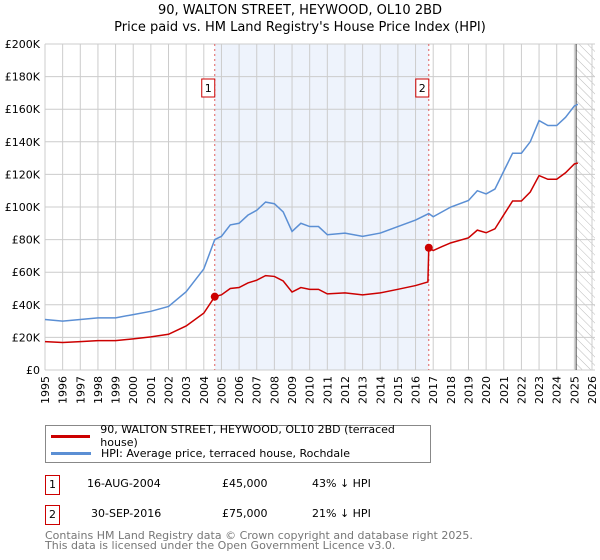  I want to click on x-tick-label: 2020, so click(486, 390).